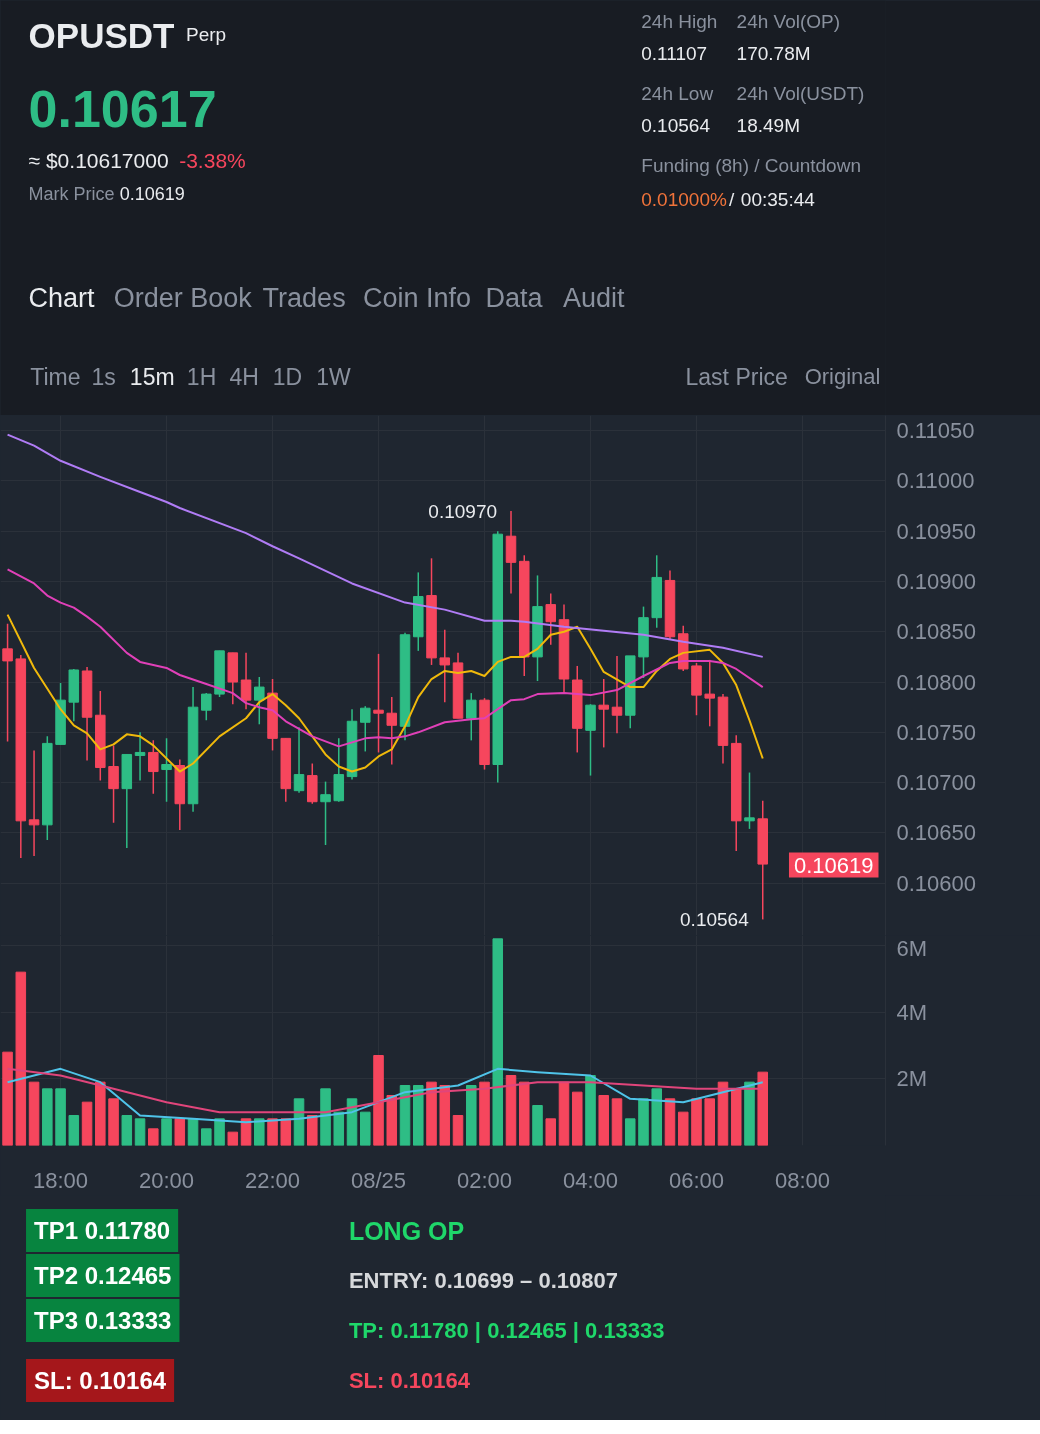 The width and height of the screenshot is (1040, 1434). What do you see at coordinates (379, 1180) in the screenshot?
I see `x-tick-label: 08/25` at bounding box center [379, 1180].